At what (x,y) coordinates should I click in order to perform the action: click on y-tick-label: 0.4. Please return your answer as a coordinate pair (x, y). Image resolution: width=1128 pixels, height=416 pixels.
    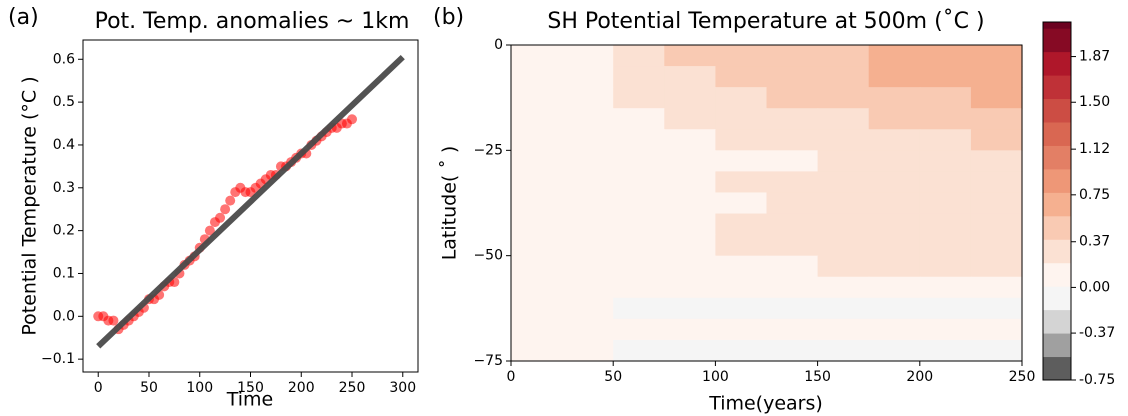
    Looking at the image, I should click on (64, 145).